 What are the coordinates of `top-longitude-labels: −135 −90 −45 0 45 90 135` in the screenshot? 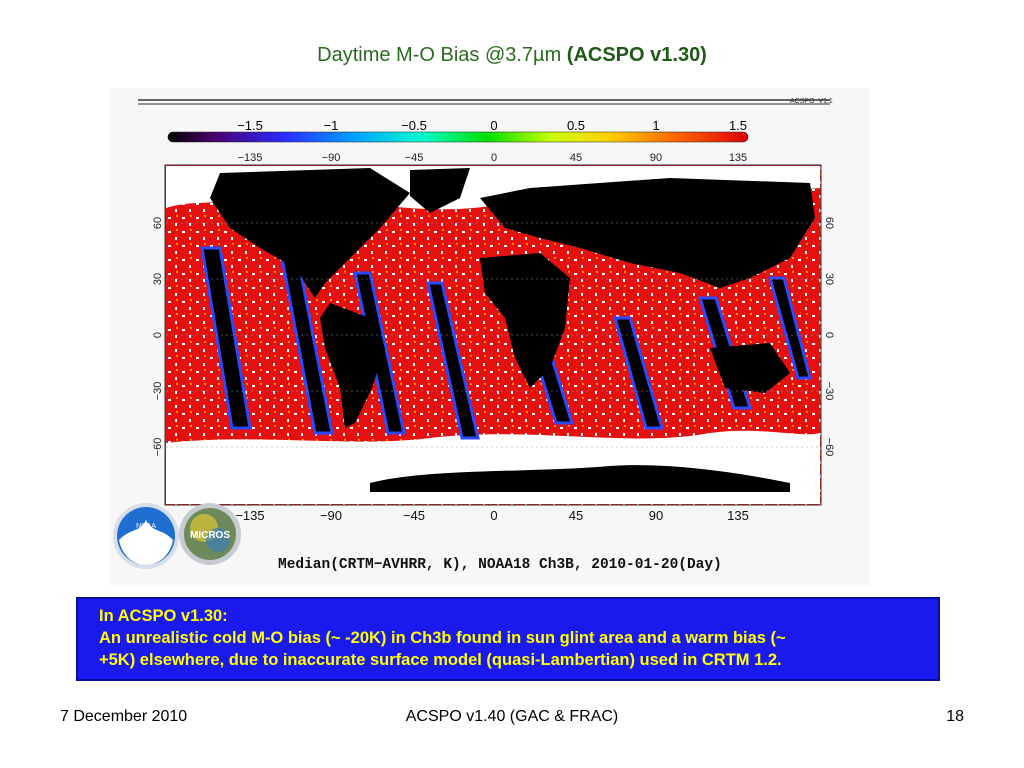 It's located at (493, 158).